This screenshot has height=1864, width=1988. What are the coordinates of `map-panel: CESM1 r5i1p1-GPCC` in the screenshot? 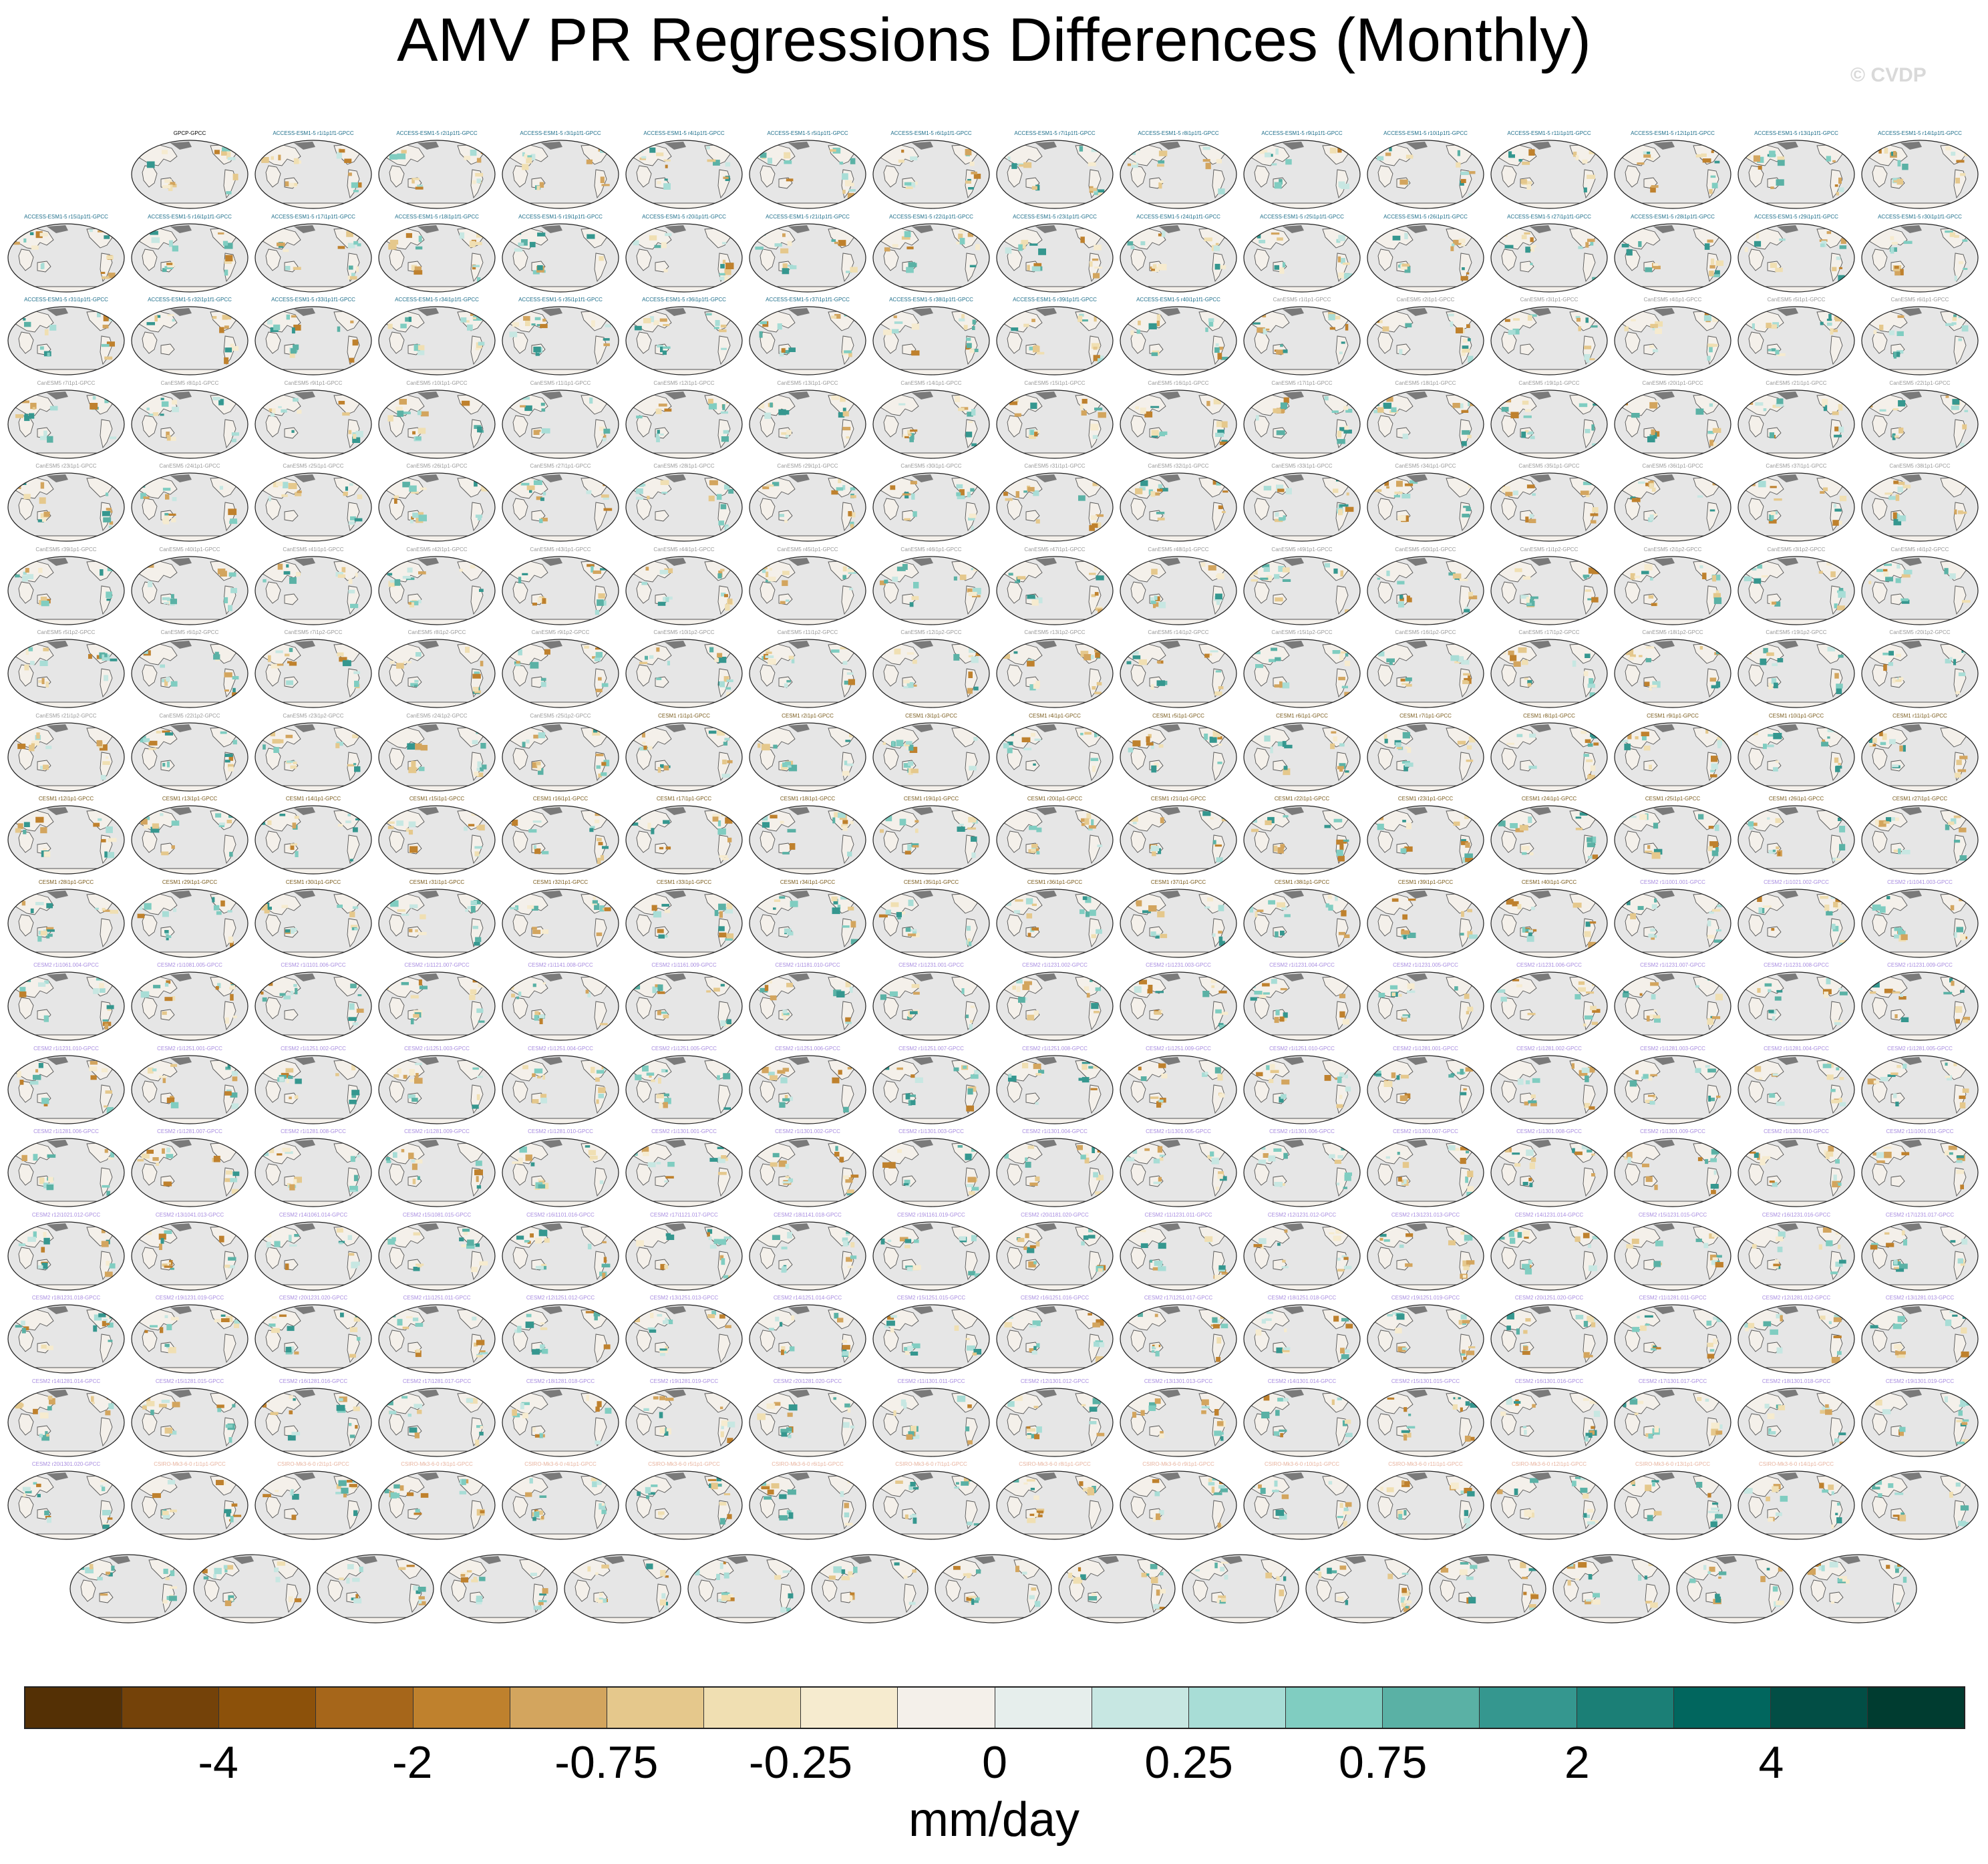 It's located at (1178, 752).